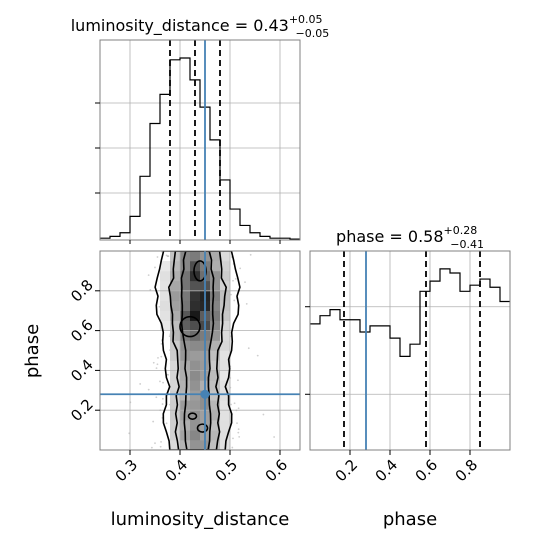  Describe the element at coordinates (82, 371) in the screenshot. I see `y-tick-label: 0.4` at that location.